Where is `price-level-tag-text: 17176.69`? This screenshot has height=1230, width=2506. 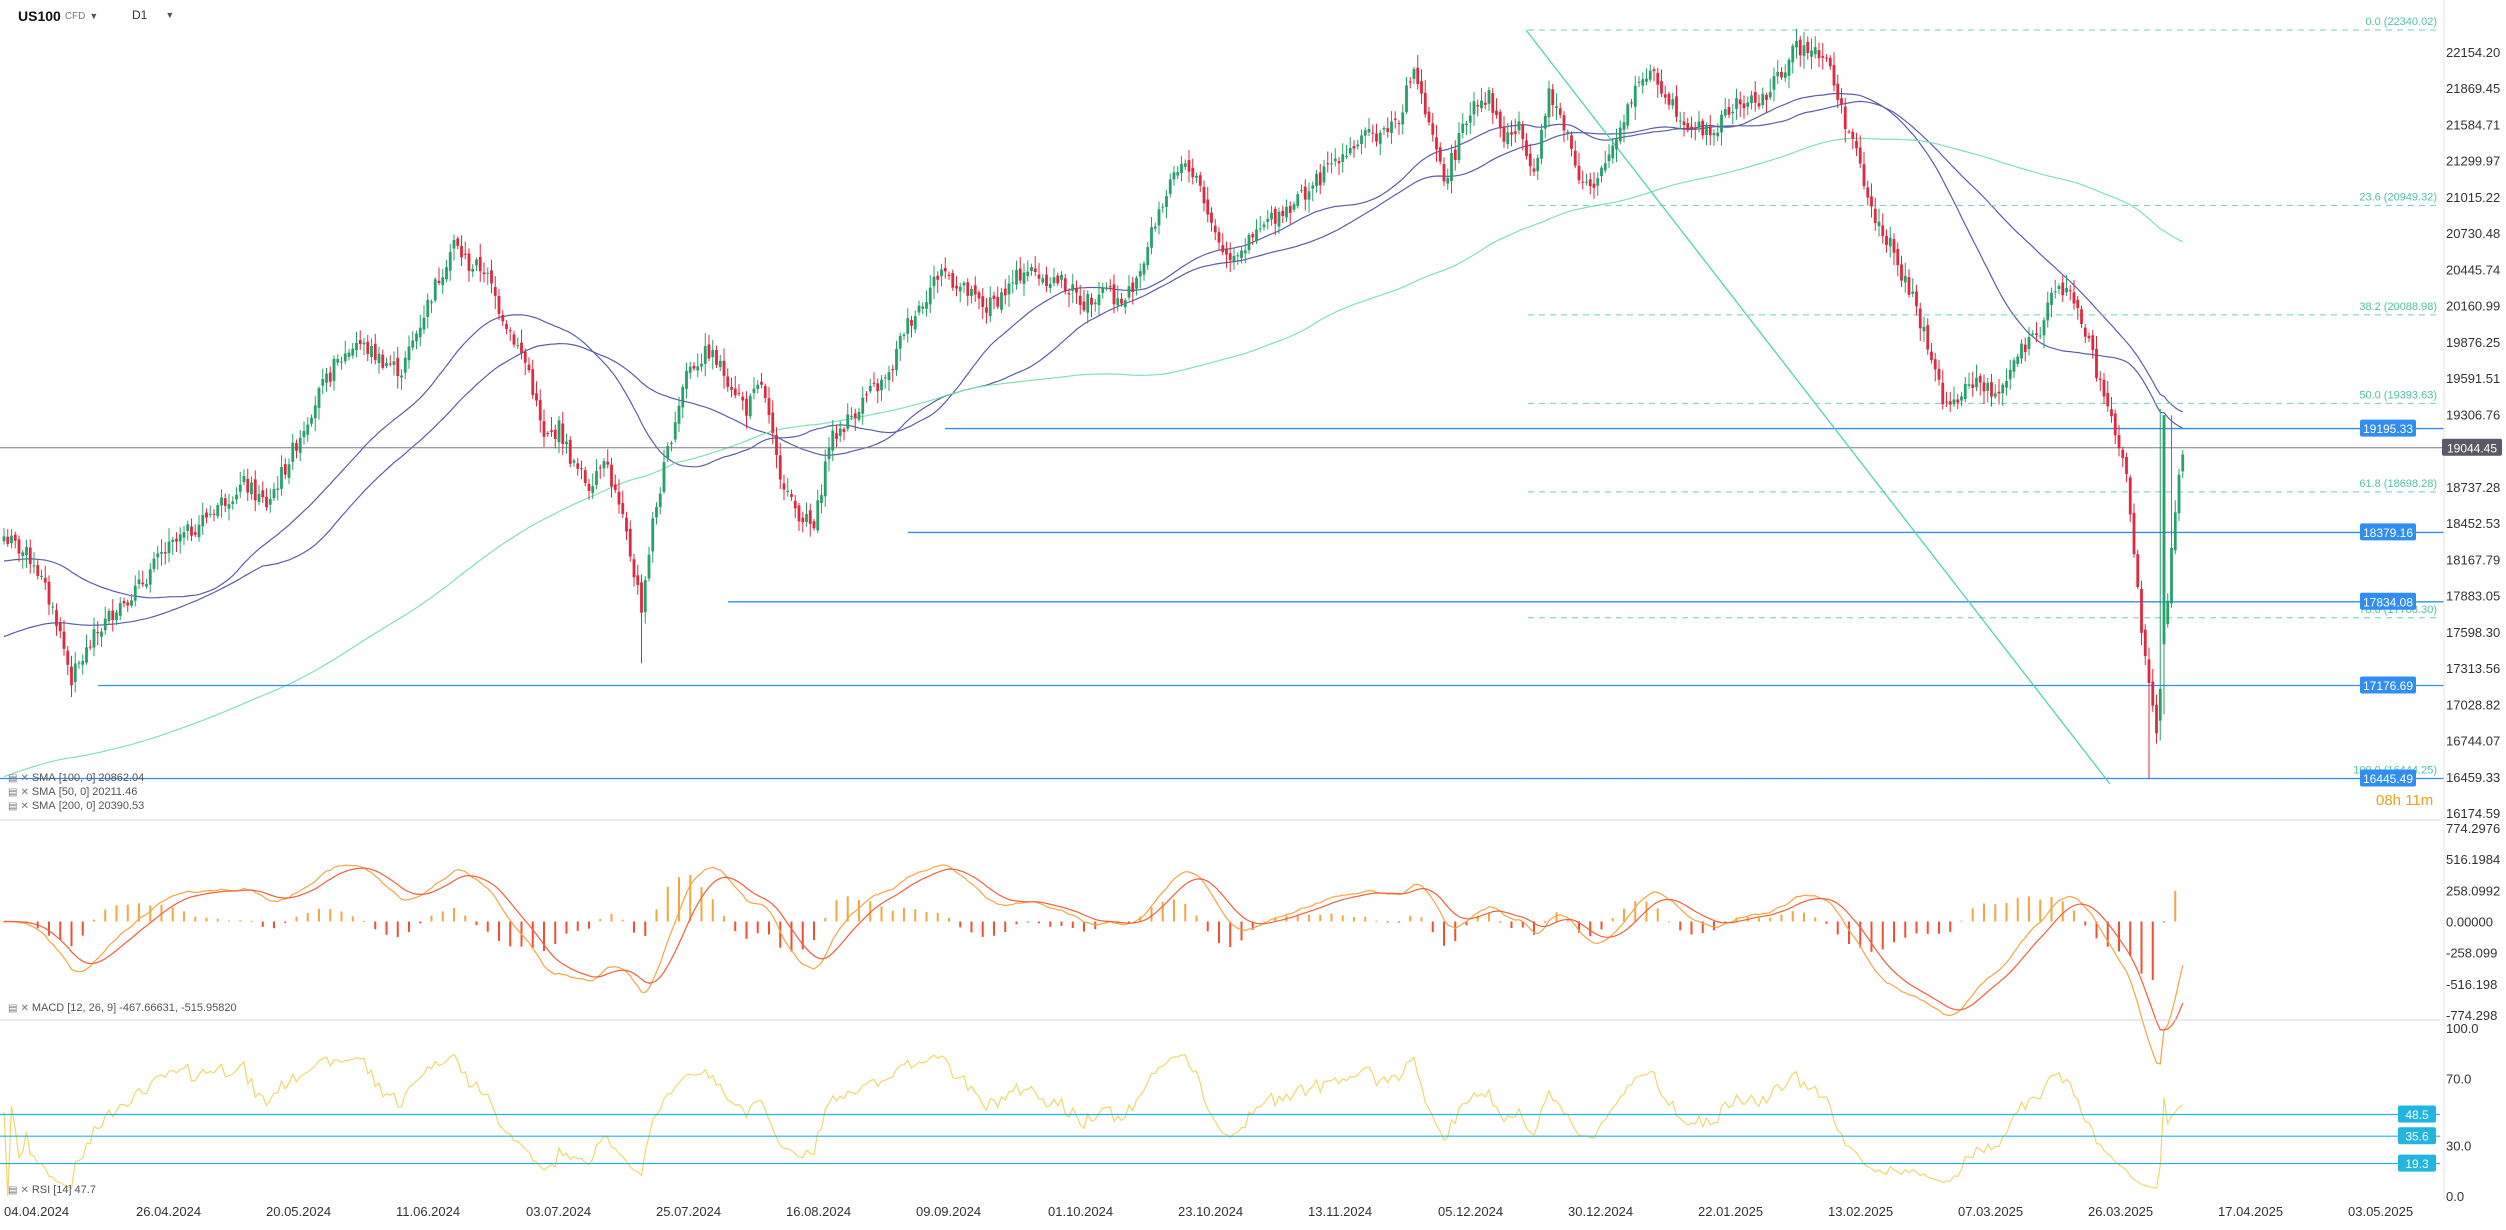
price-level-tag-text: 17176.69 is located at coordinates (2388, 686).